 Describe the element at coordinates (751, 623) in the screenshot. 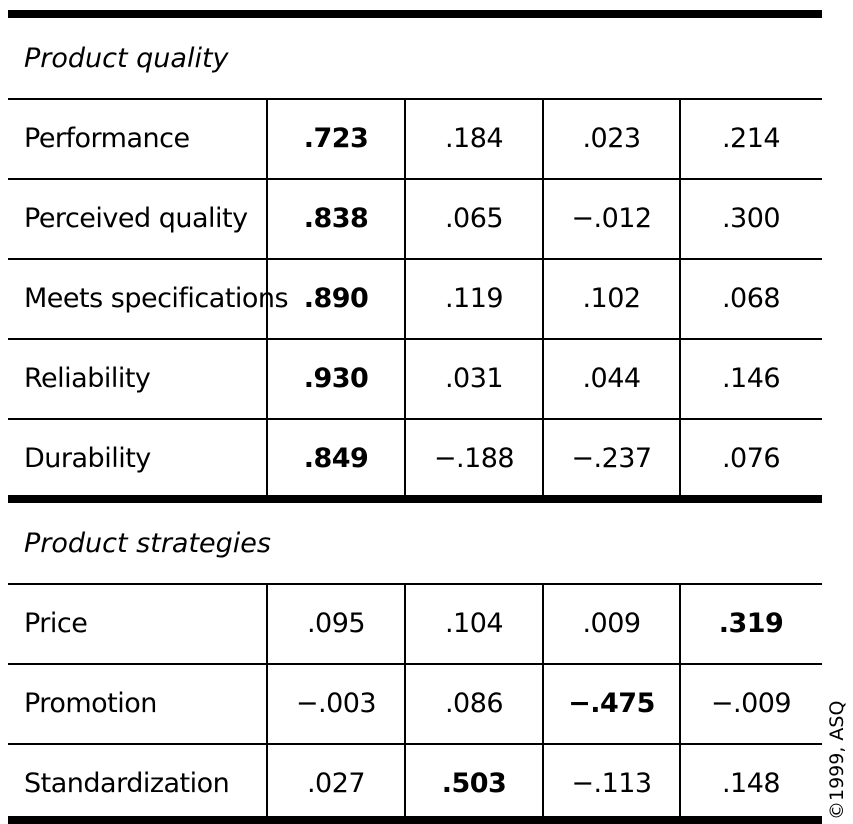

I see `cell-value: .319` at that location.